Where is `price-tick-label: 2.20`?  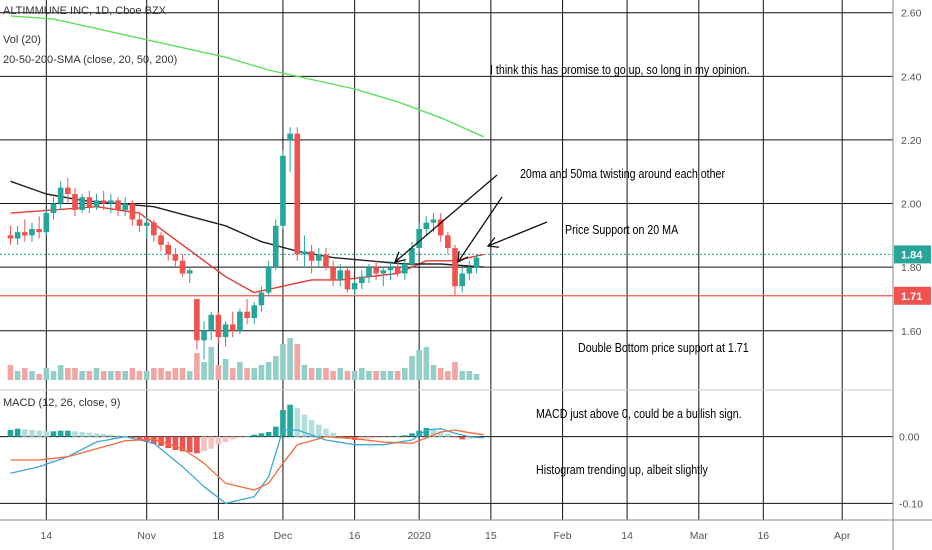 price-tick-label: 2.20 is located at coordinates (911, 141).